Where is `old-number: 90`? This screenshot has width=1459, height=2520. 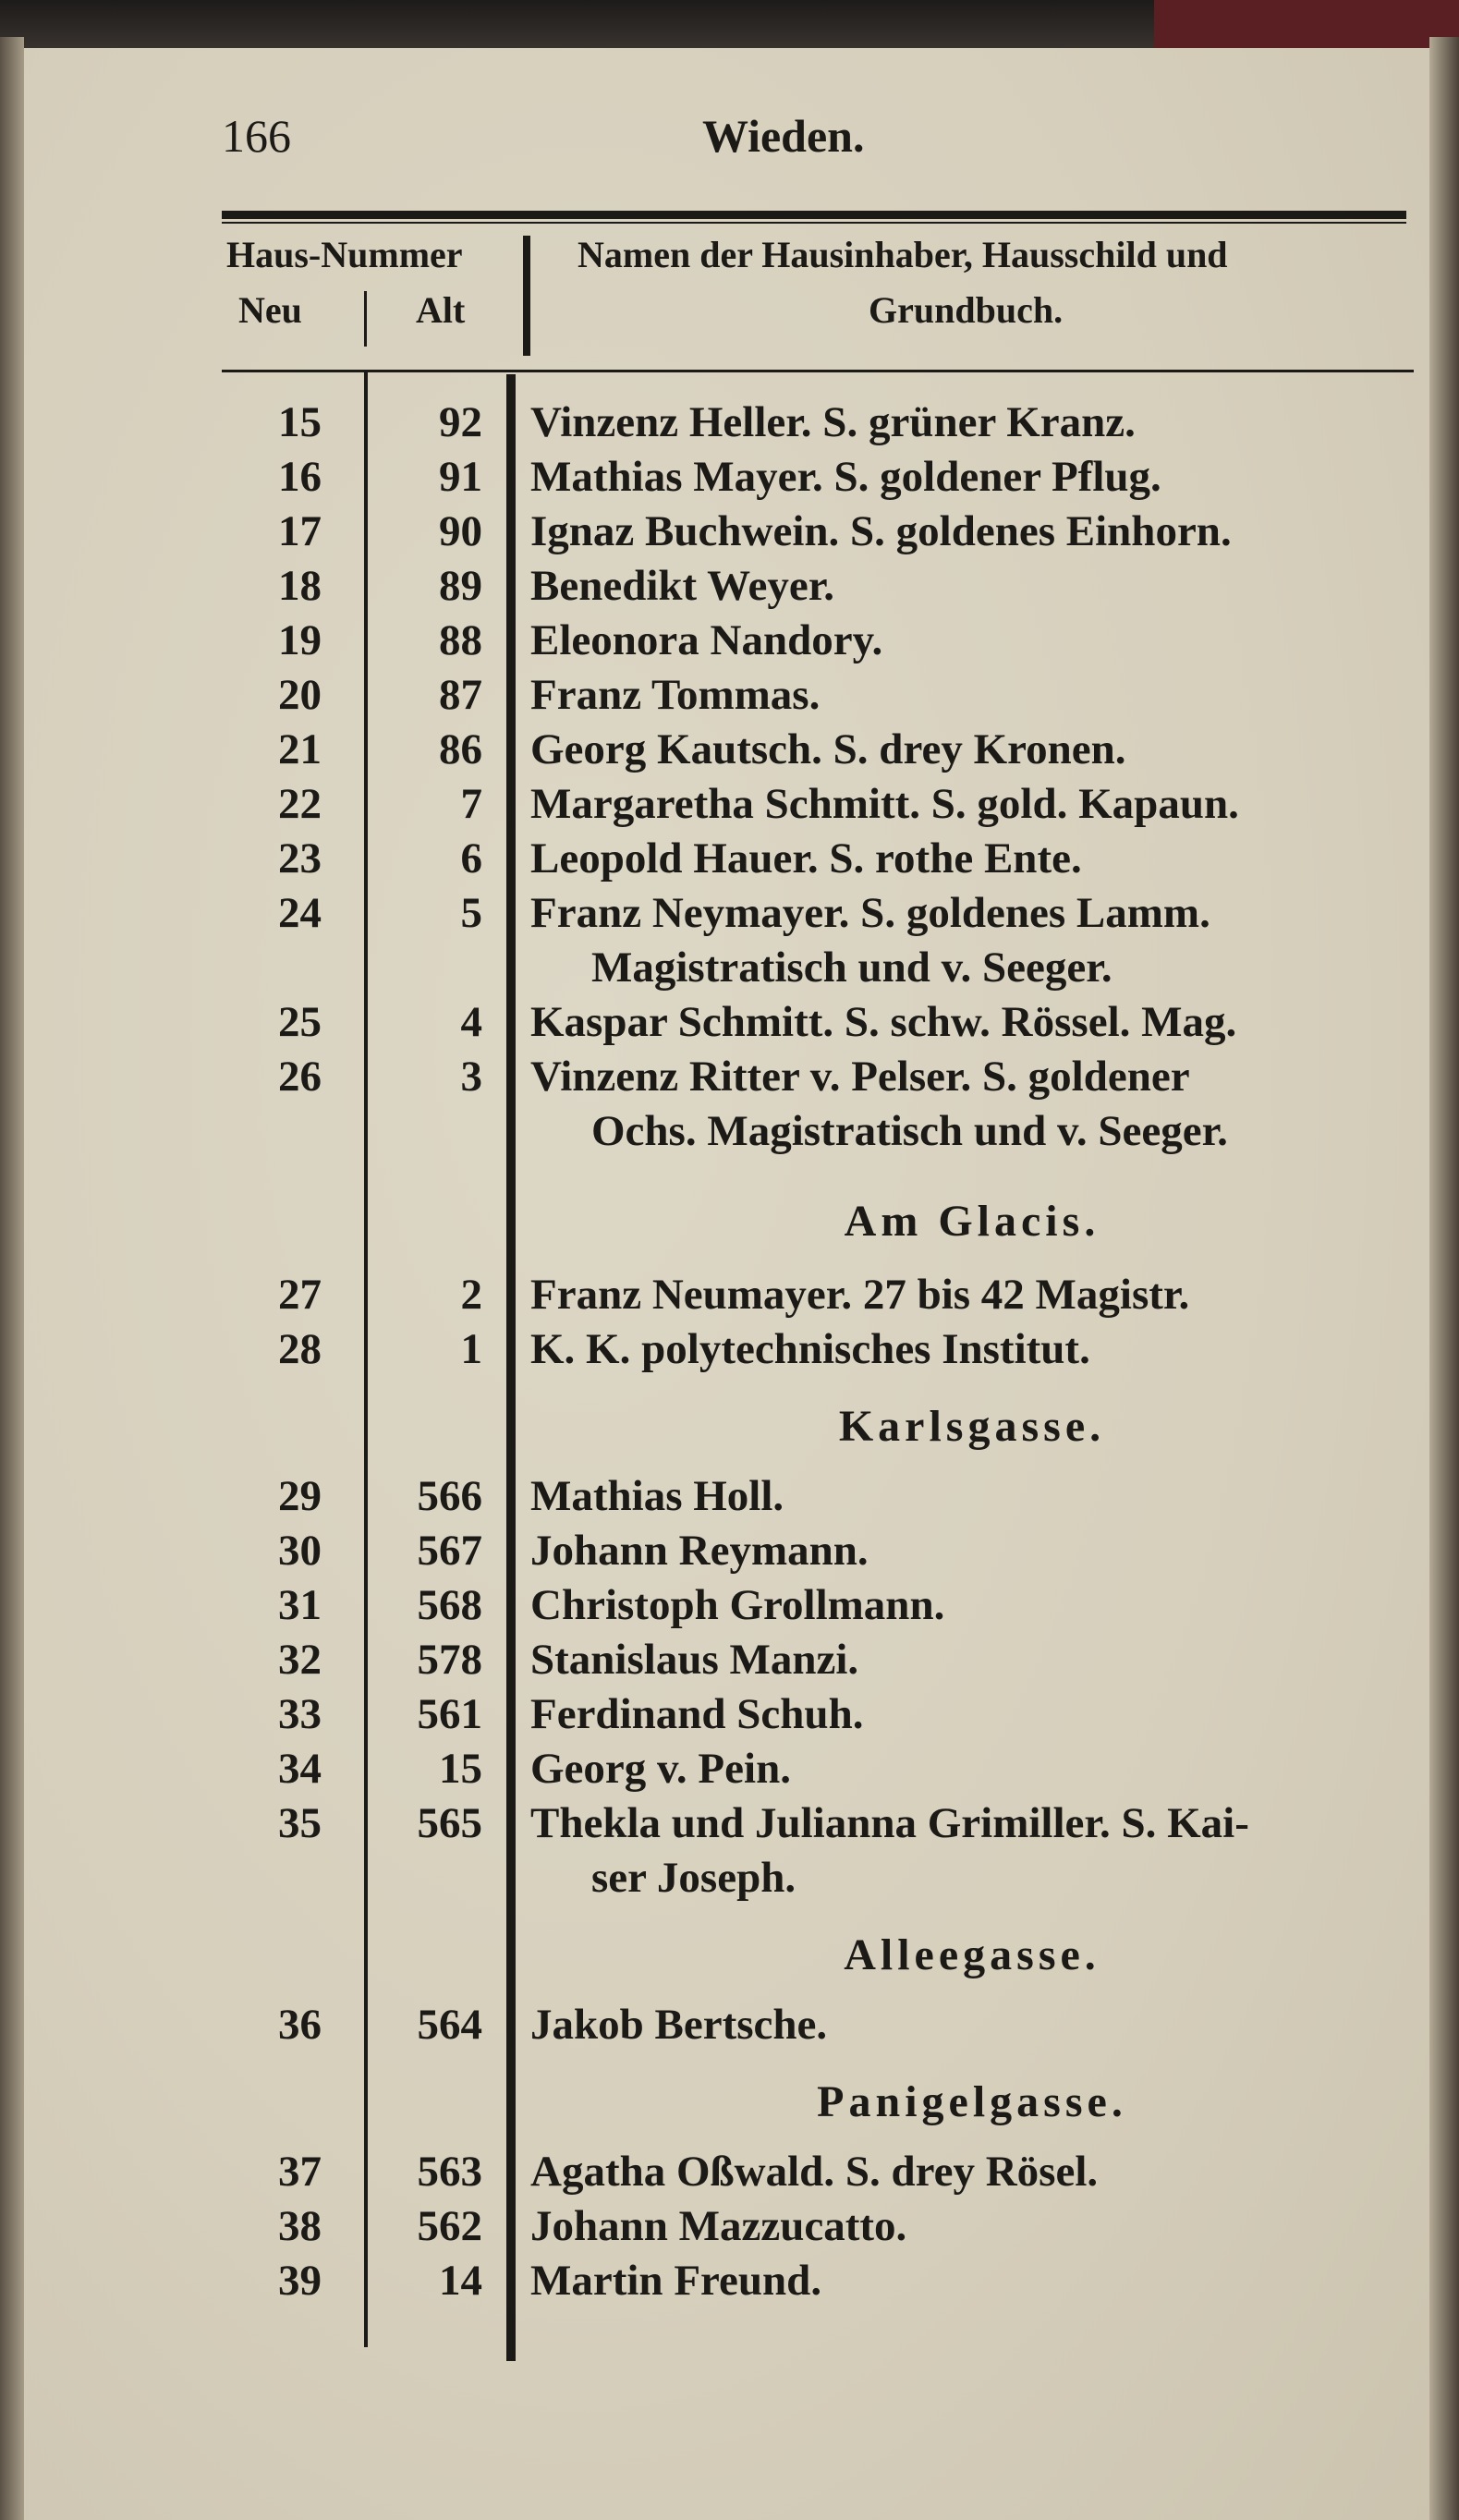
old-number: 90 is located at coordinates (461, 531).